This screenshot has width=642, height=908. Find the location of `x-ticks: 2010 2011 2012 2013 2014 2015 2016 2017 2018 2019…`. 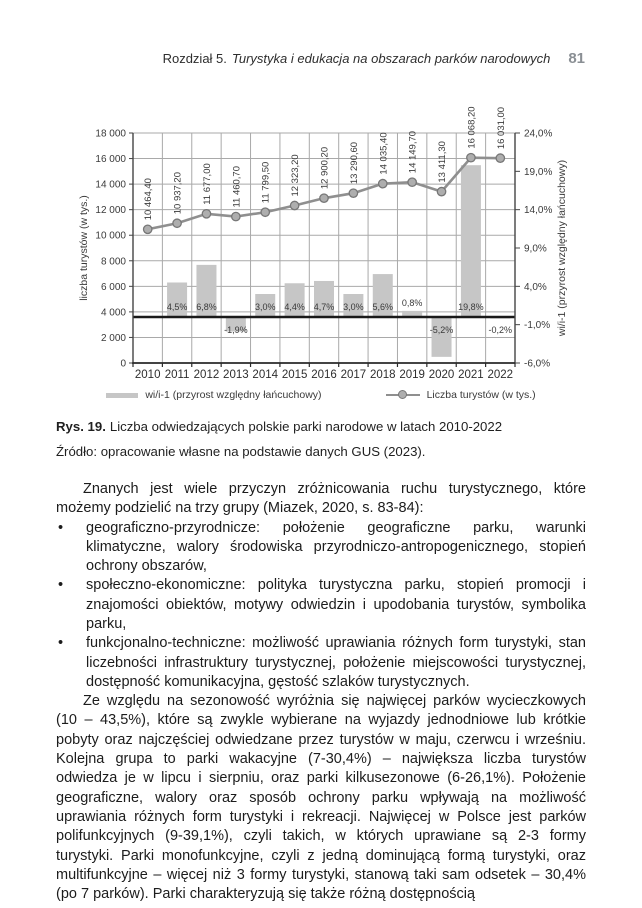

x-ticks: 2010 2011 2012 2013 2014 2015 2016 2017 2018 2019… is located at coordinates (324, 372).